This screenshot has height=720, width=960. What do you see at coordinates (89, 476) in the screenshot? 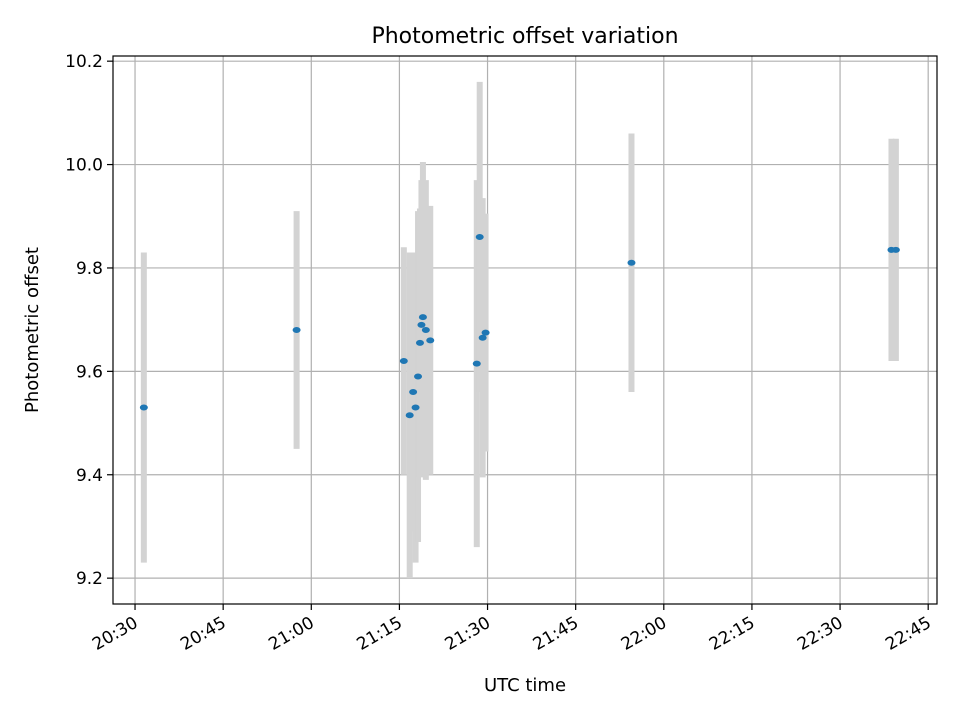
I see `y-tick-label: 9.4` at bounding box center [89, 476].